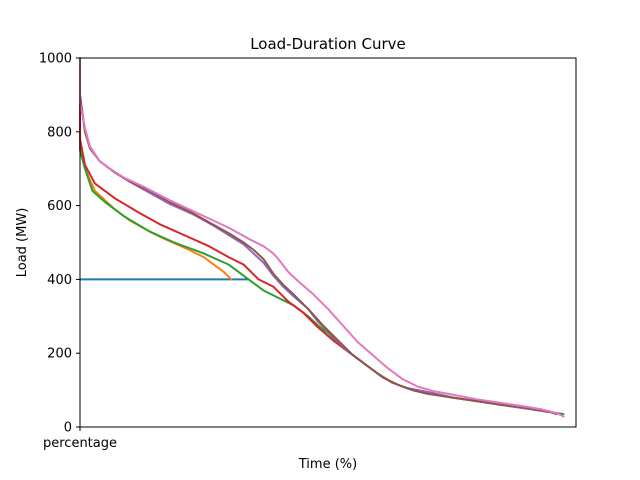 This screenshot has width=640, height=480. Describe the element at coordinates (80, 443) in the screenshot. I see `x-tick-label: percentage` at that location.